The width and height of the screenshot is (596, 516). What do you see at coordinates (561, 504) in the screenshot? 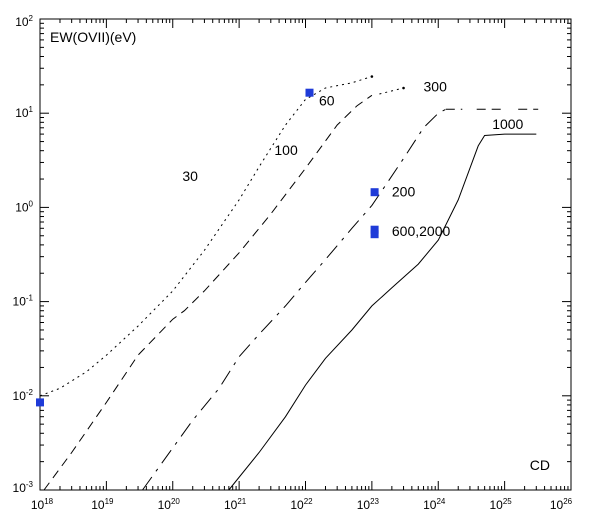
I see `x-tick-label: 1026` at bounding box center [561, 504].